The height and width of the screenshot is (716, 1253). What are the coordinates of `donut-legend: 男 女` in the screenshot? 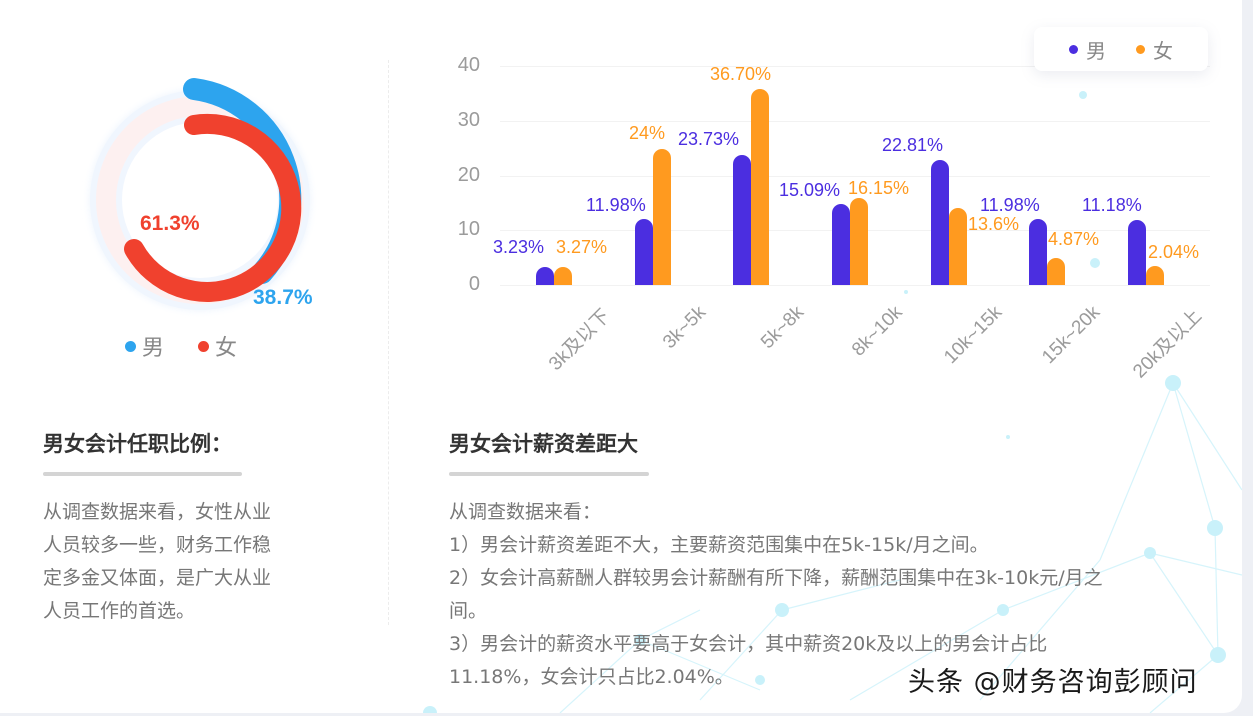 It's located at (181, 346).